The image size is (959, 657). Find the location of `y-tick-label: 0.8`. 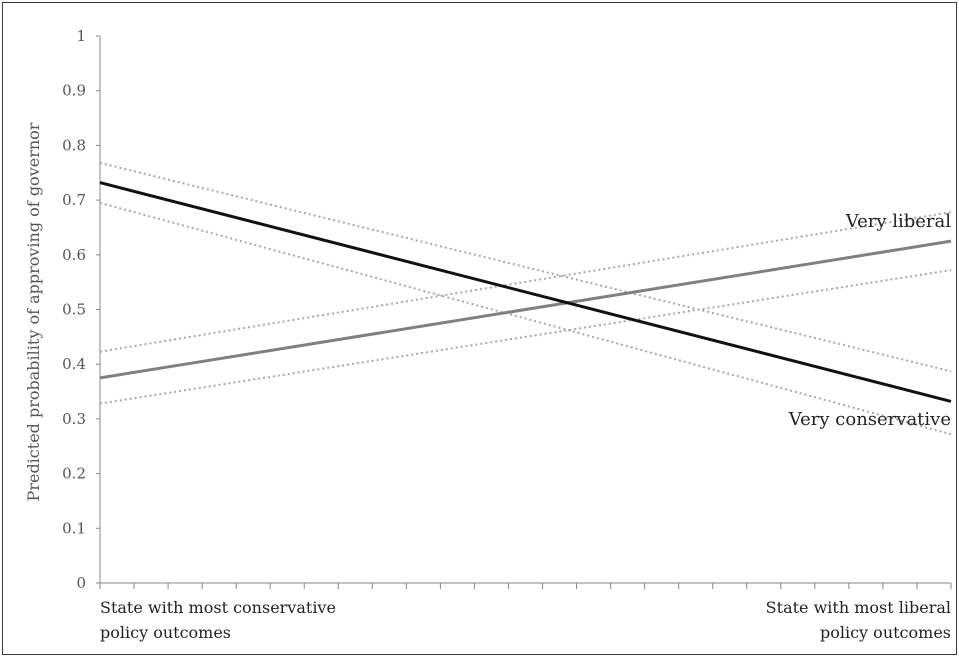

y-tick-label: 0.8 is located at coordinates (74, 145).